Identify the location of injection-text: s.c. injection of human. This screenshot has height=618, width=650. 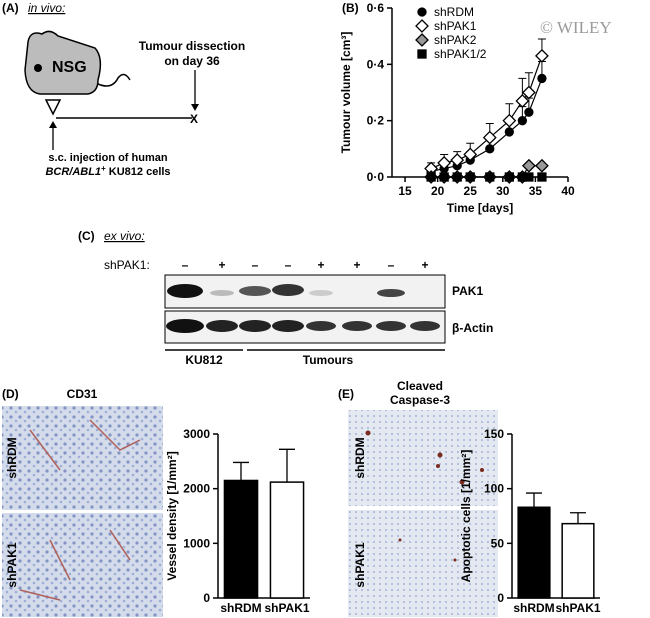
(107, 158).